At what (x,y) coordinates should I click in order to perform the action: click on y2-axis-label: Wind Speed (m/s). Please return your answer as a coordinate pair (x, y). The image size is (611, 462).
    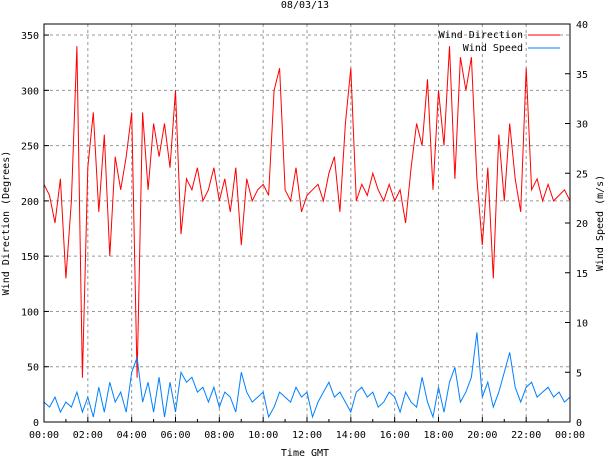
    Looking at the image, I should click on (600, 223).